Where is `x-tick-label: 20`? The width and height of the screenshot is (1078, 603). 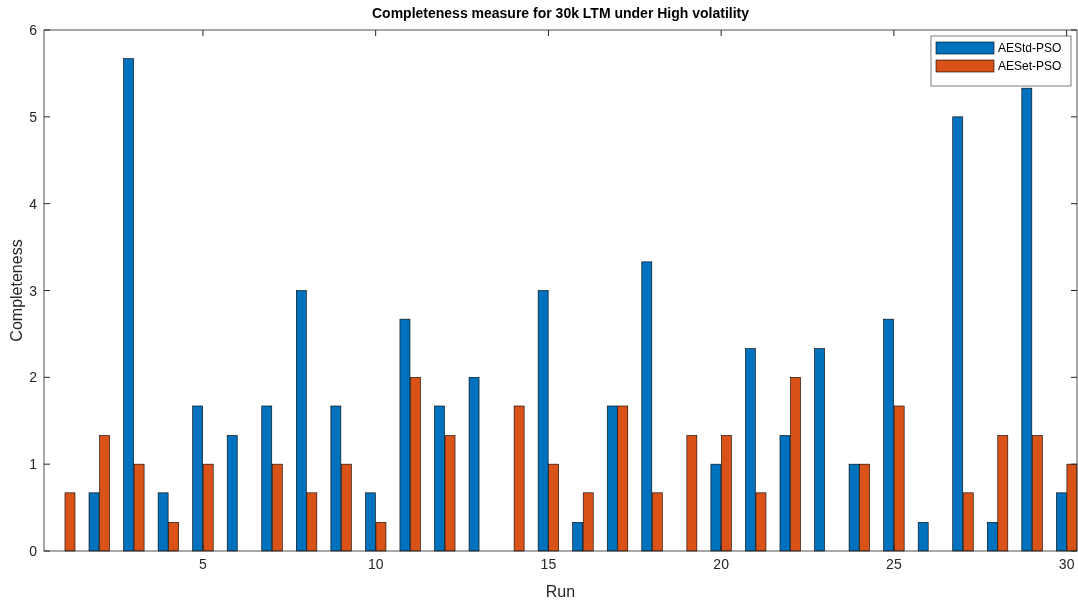
x-tick-label: 20 is located at coordinates (721, 564).